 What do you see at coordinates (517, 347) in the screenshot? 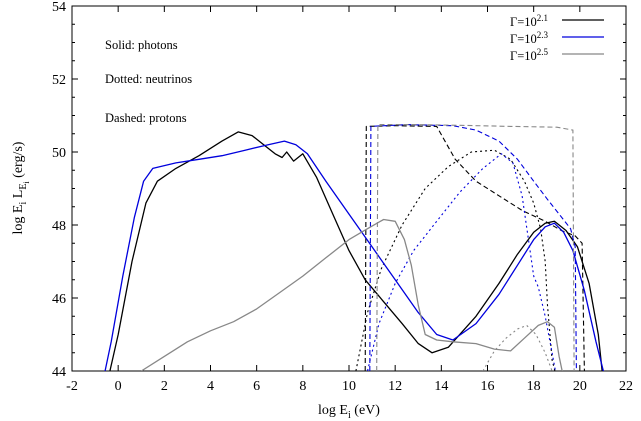
I see `series-3-dotted-line` at bounding box center [517, 347].